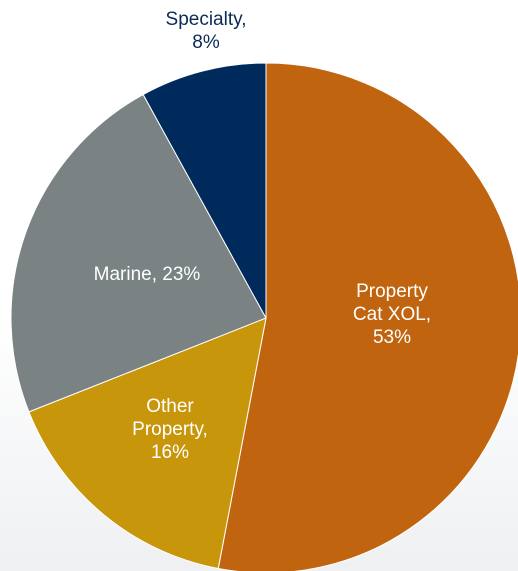 The image size is (518, 571). I want to click on slice-label-marine: Marine, 23%, so click(147, 274).